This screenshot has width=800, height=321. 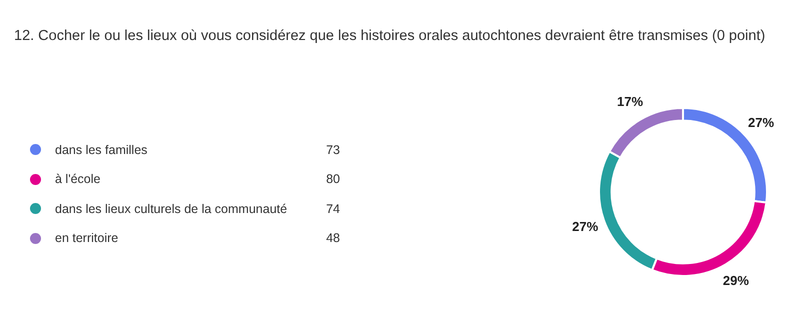 I want to click on legend-label: dans les lieux culturels de la communauté, so click(x=171, y=209).